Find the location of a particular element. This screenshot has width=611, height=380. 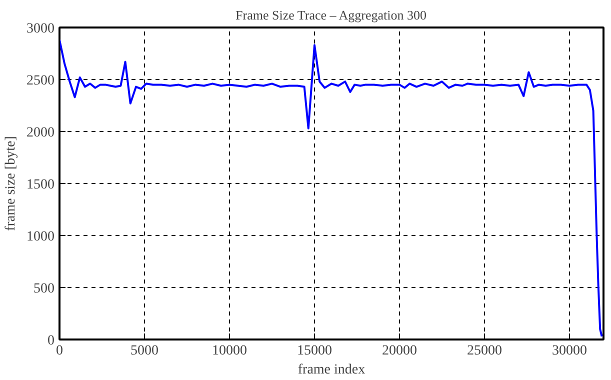

y-tick-label: 500 is located at coordinates (44, 289).